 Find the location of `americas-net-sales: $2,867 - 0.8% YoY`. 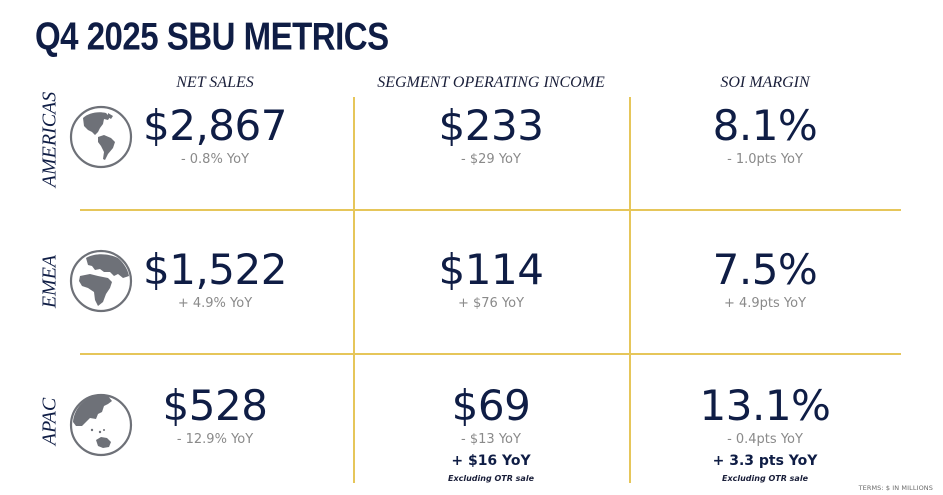

americas-net-sales: $2,867 - 0.8% YoY is located at coordinates (215, 135).